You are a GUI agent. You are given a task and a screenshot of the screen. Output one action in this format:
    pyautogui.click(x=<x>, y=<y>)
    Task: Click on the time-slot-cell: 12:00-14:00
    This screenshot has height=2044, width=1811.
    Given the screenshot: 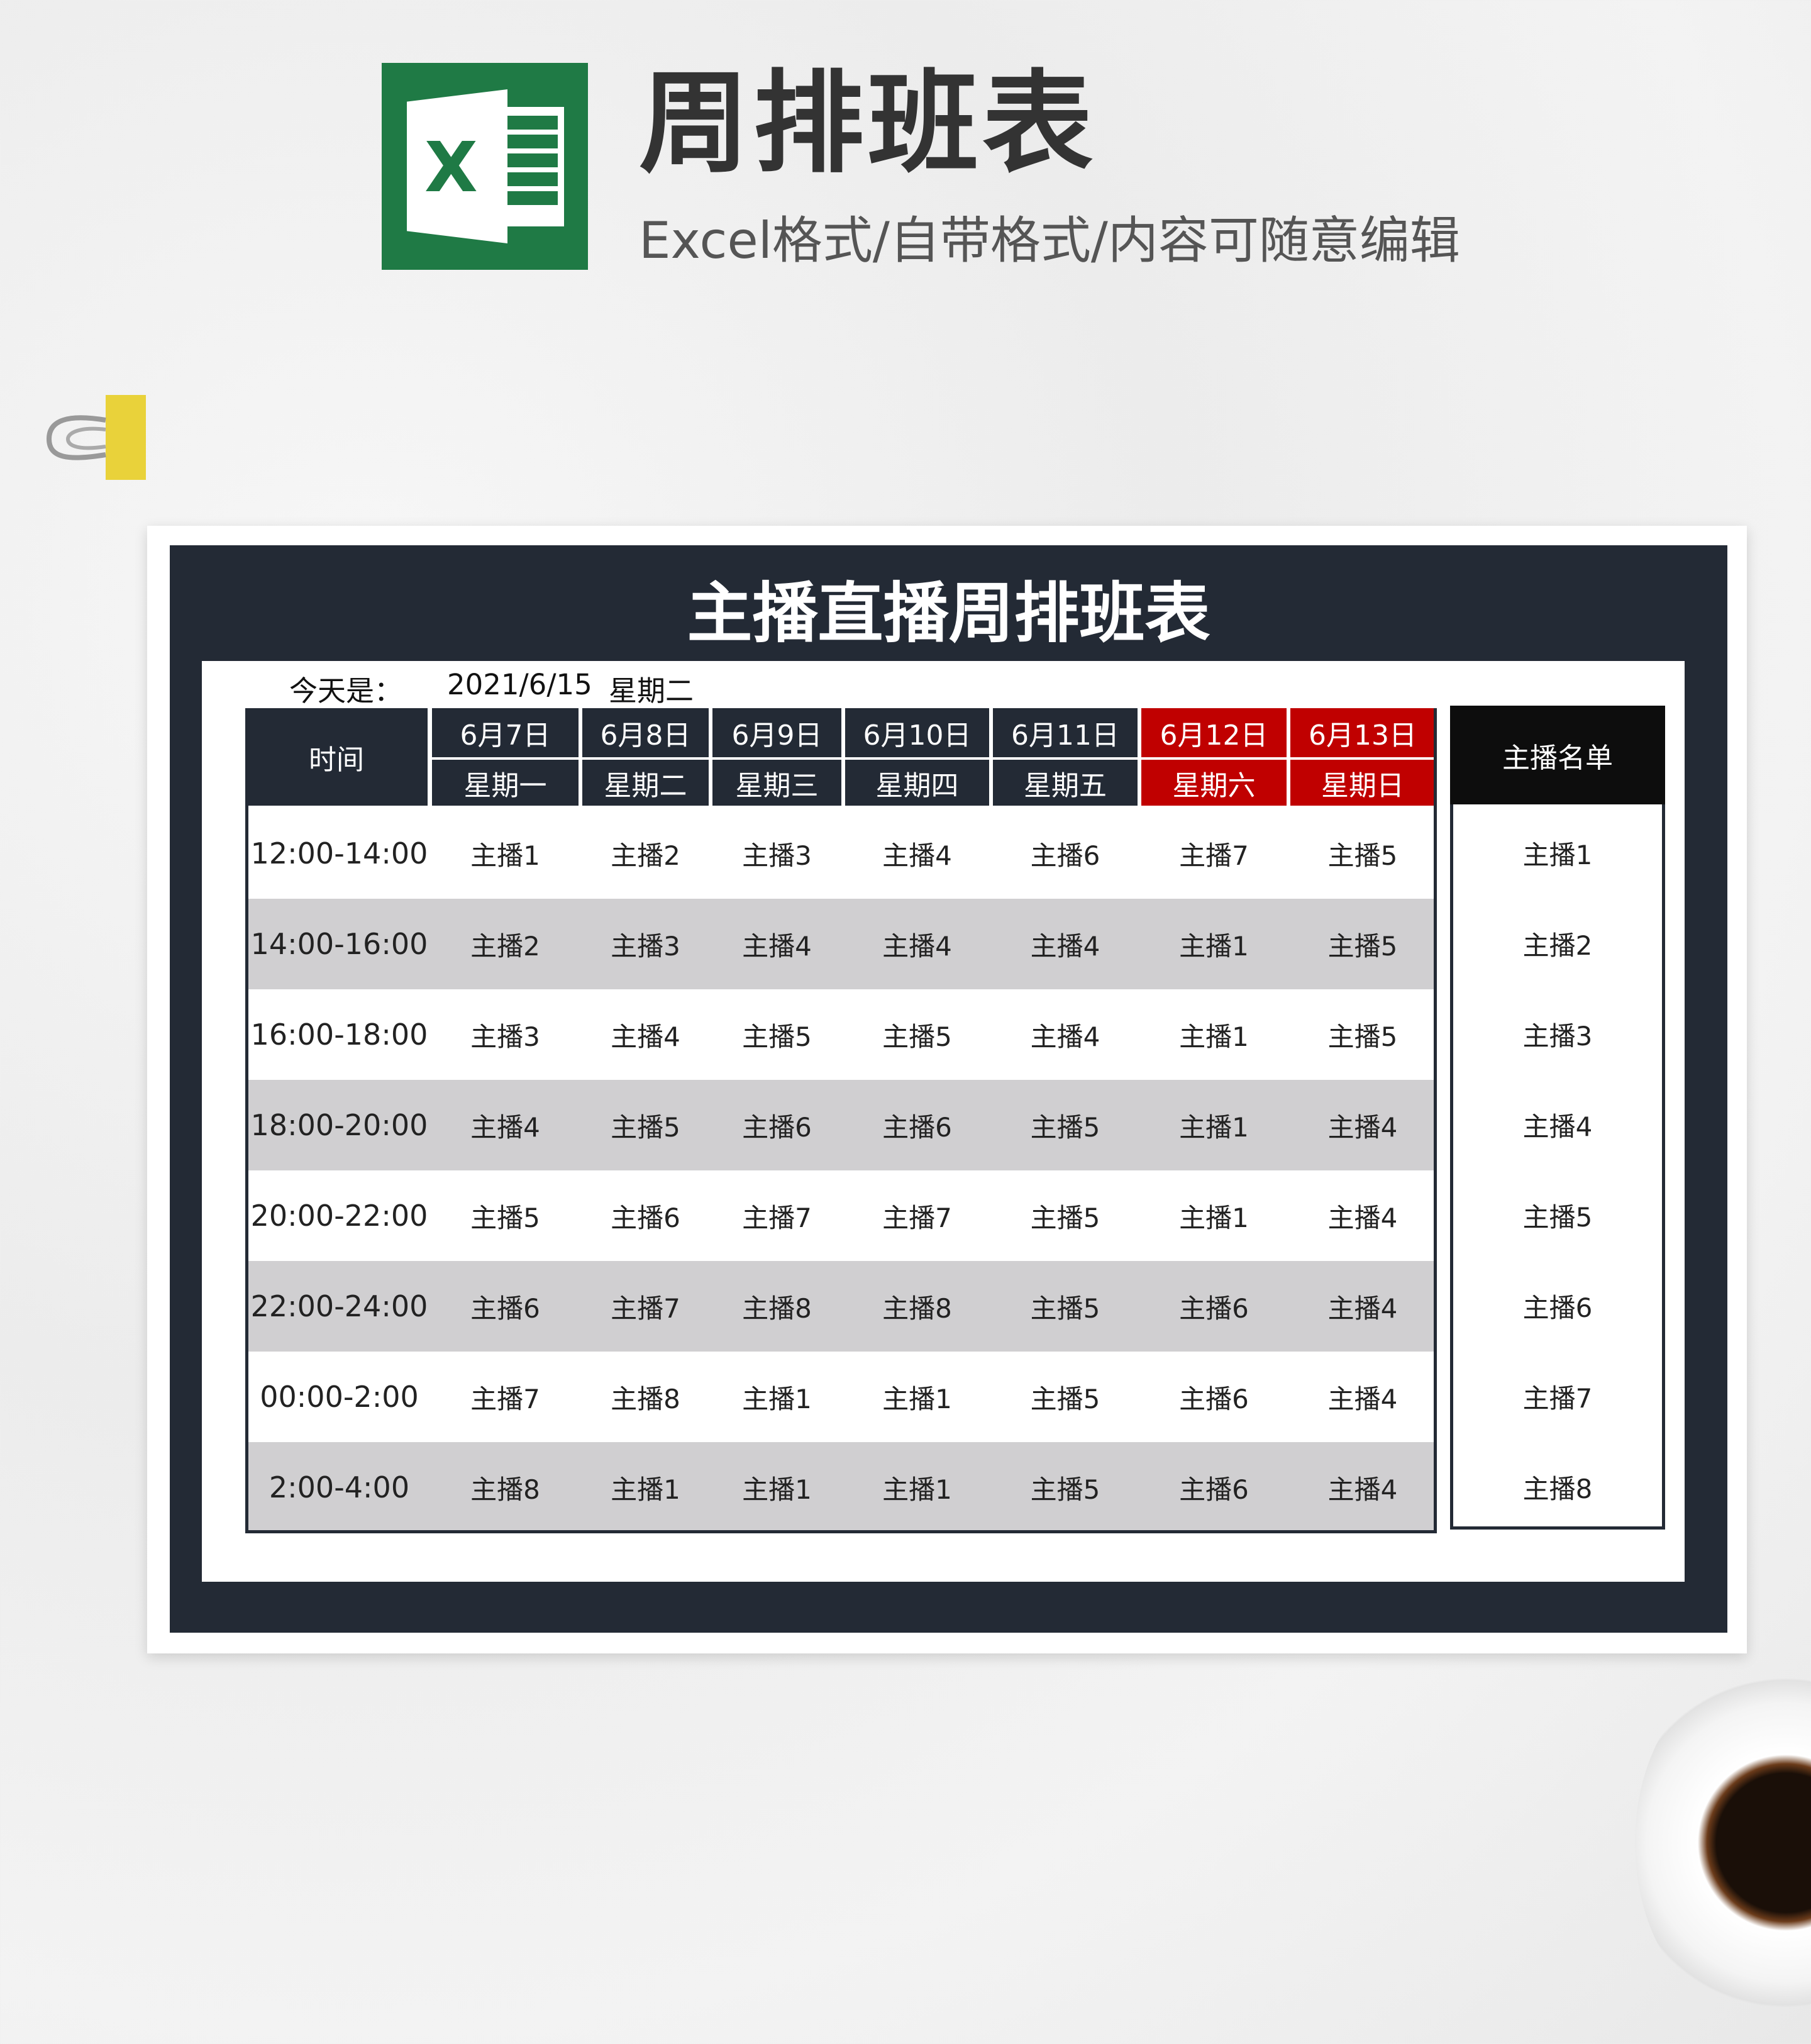 What is the action you would take?
    pyautogui.click(x=339, y=853)
    